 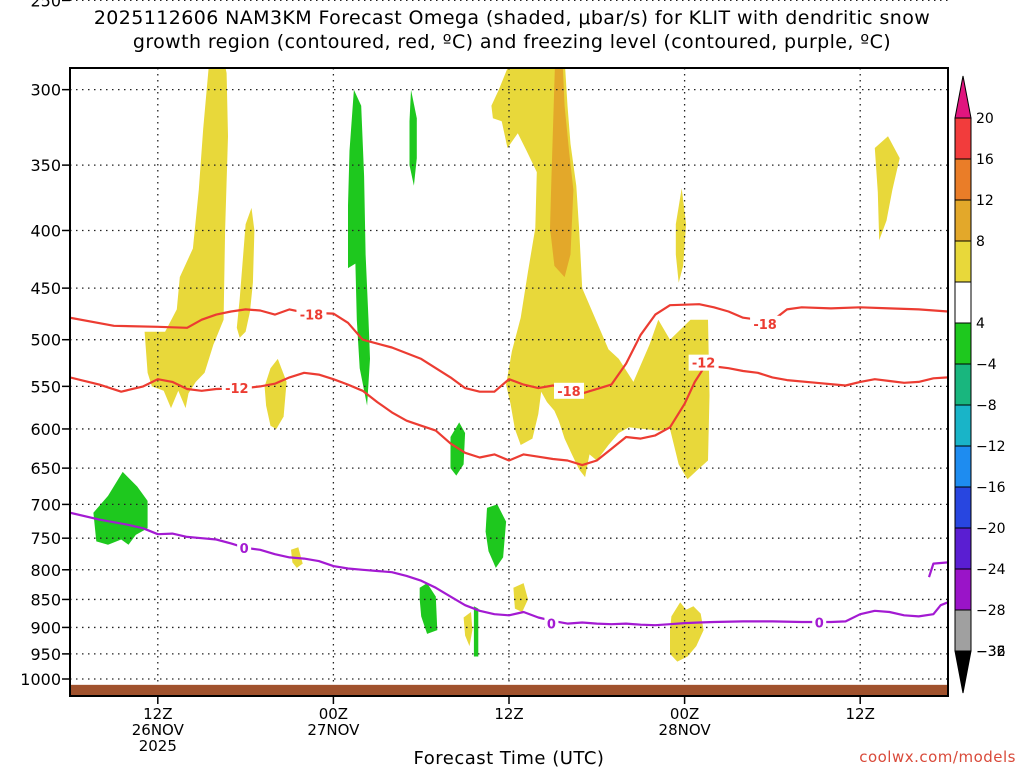 What do you see at coordinates (986, 365) in the screenshot?
I see `colorbar-label: −4` at bounding box center [986, 365].